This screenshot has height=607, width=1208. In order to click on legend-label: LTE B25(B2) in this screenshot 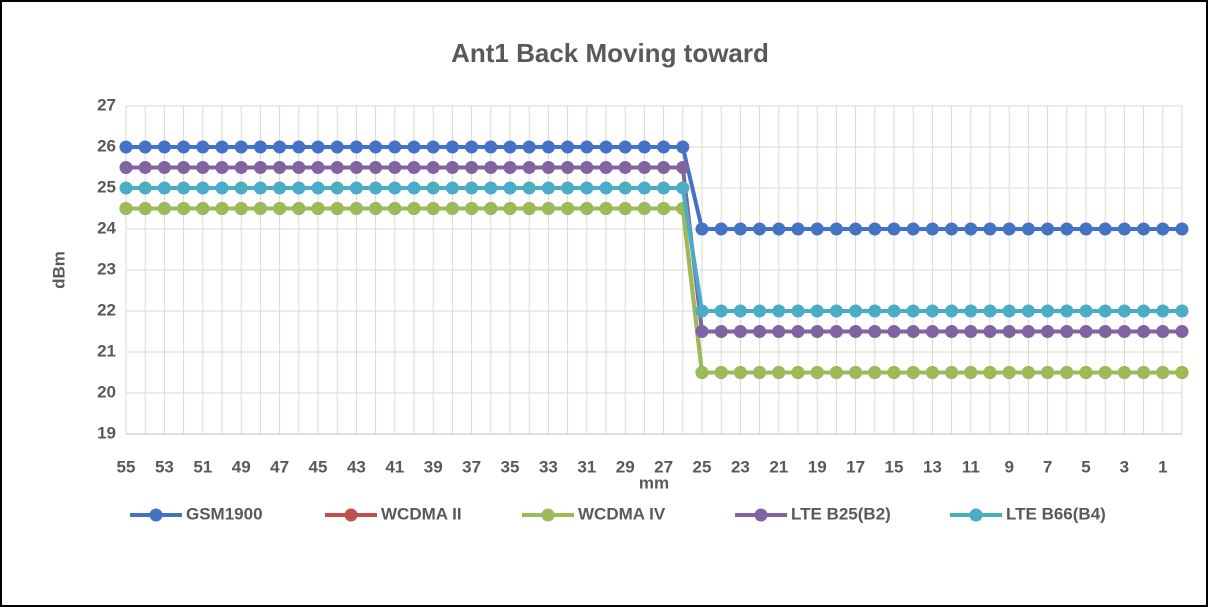, I will do `click(841, 513)`.